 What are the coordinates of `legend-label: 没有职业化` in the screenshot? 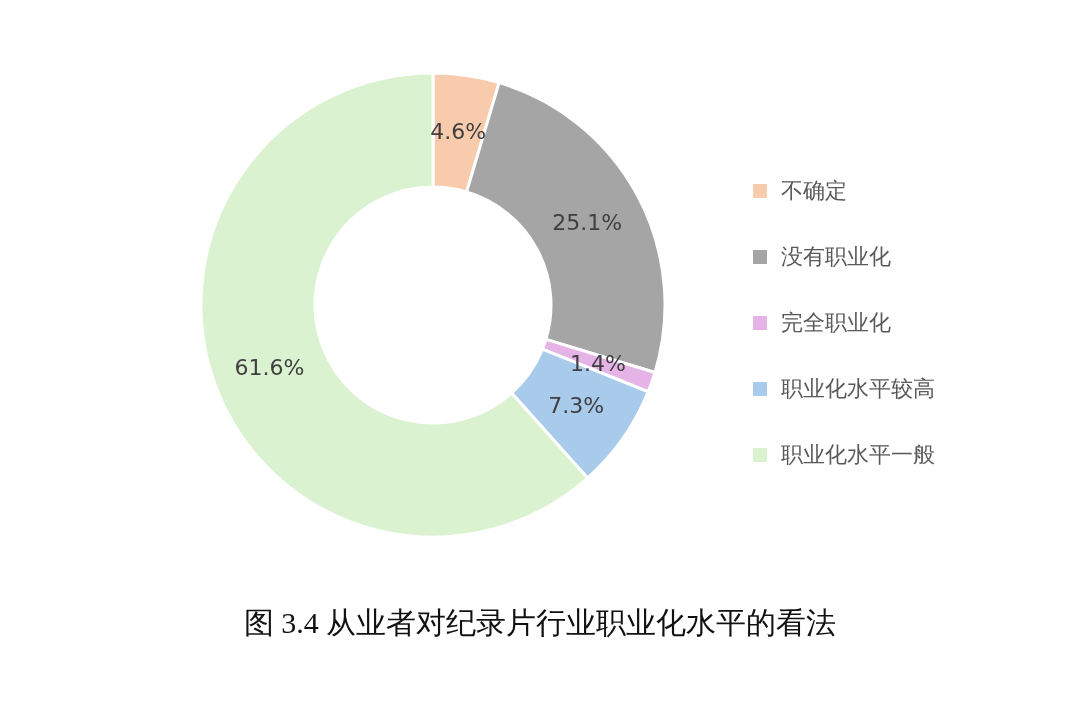 It's located at (836, 257).